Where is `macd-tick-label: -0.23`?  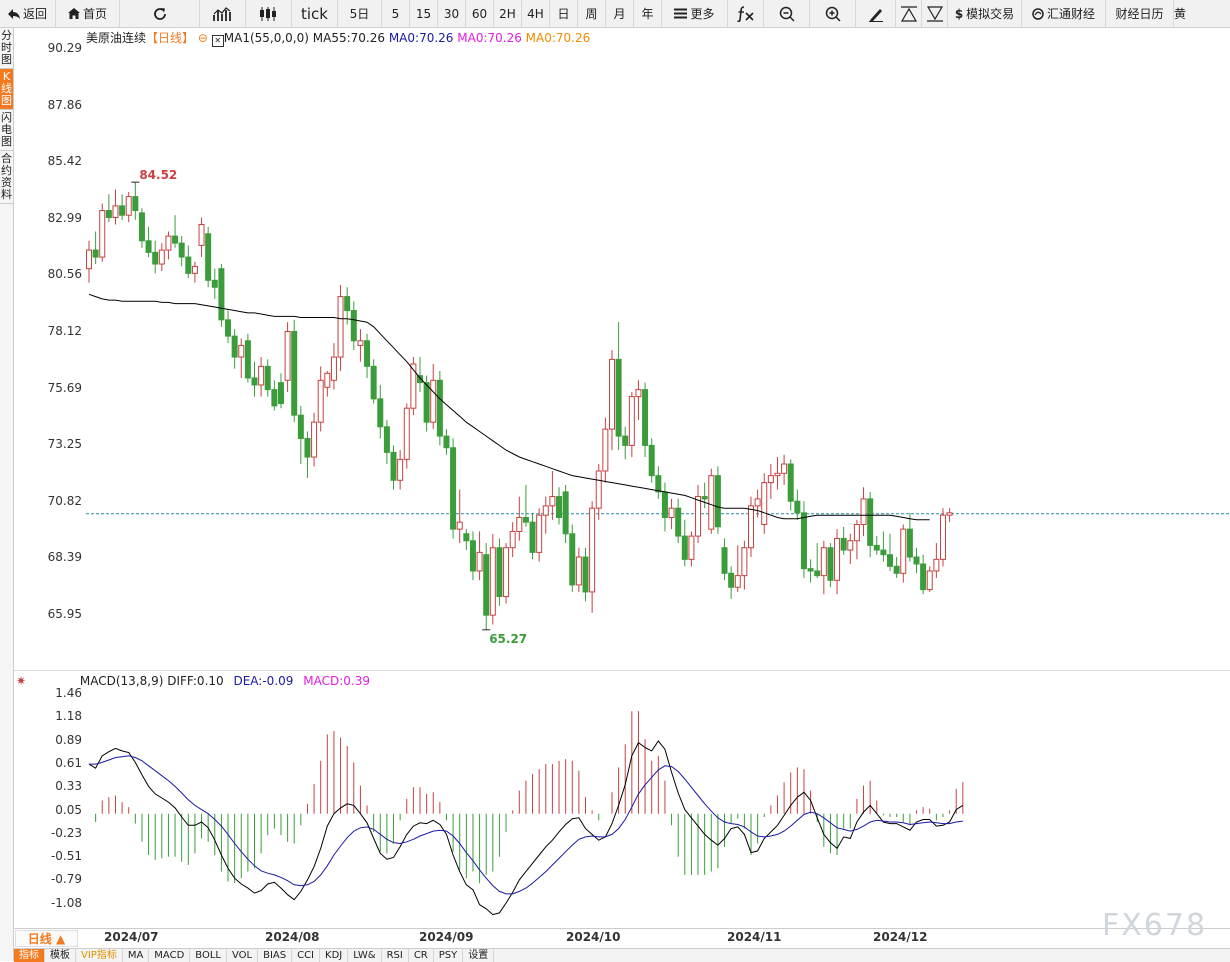 macd-tick-label: -0.23 is located at coordinates (66, 832).